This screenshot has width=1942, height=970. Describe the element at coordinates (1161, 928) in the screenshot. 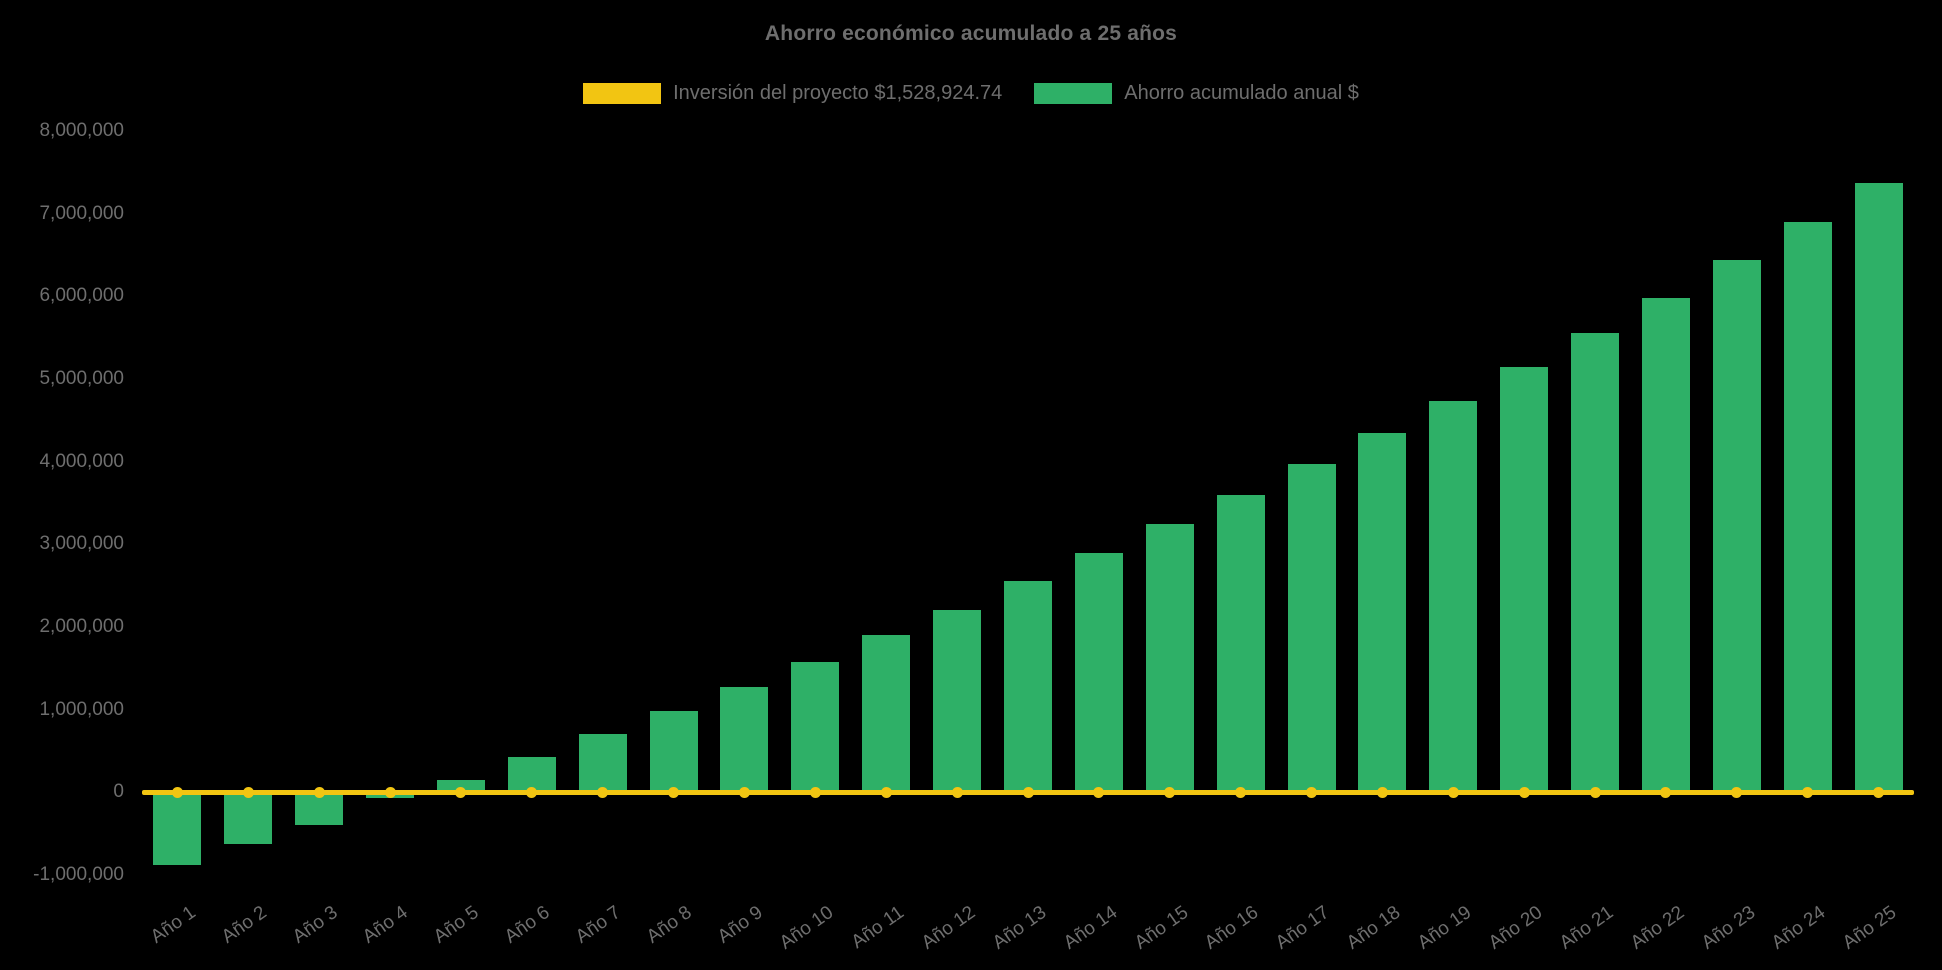

I see `x-tick-label-15: Año 15` at that location.